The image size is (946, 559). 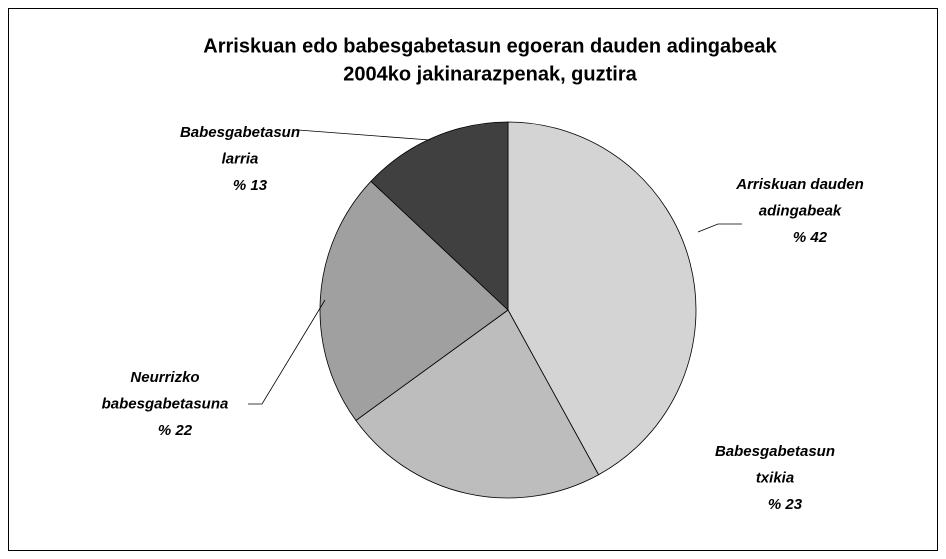 What do you see at coordinates (799, 184) in the screenshot?
I see `slice-label: Arriskuan dauden` at bounding box center [799, 184].